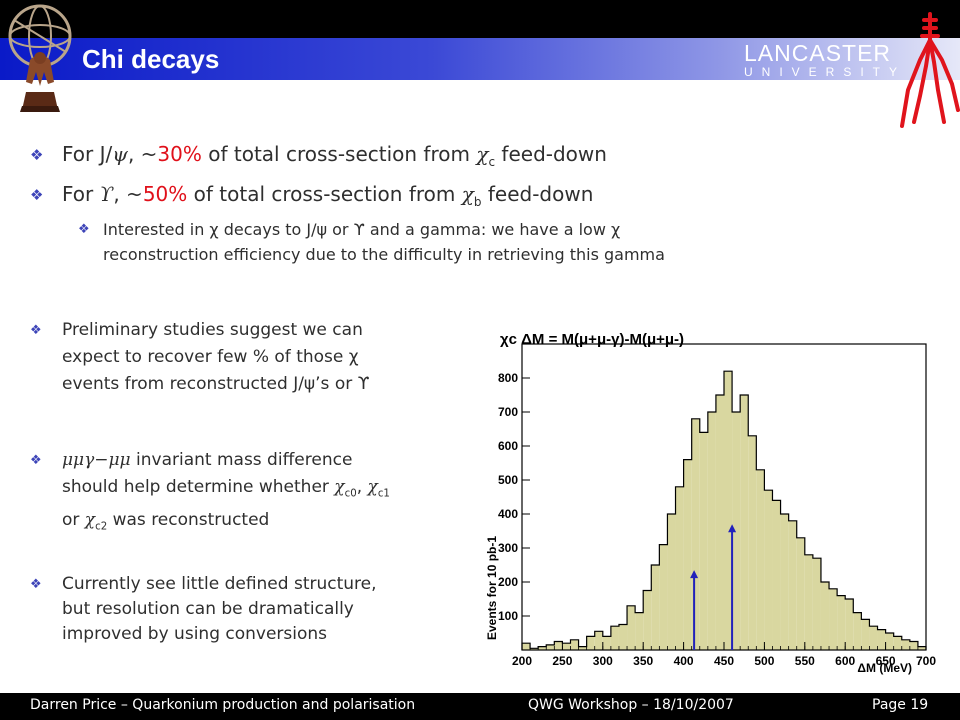  I want to click on b5-line3b: was reconstructed, so click(188, 520).